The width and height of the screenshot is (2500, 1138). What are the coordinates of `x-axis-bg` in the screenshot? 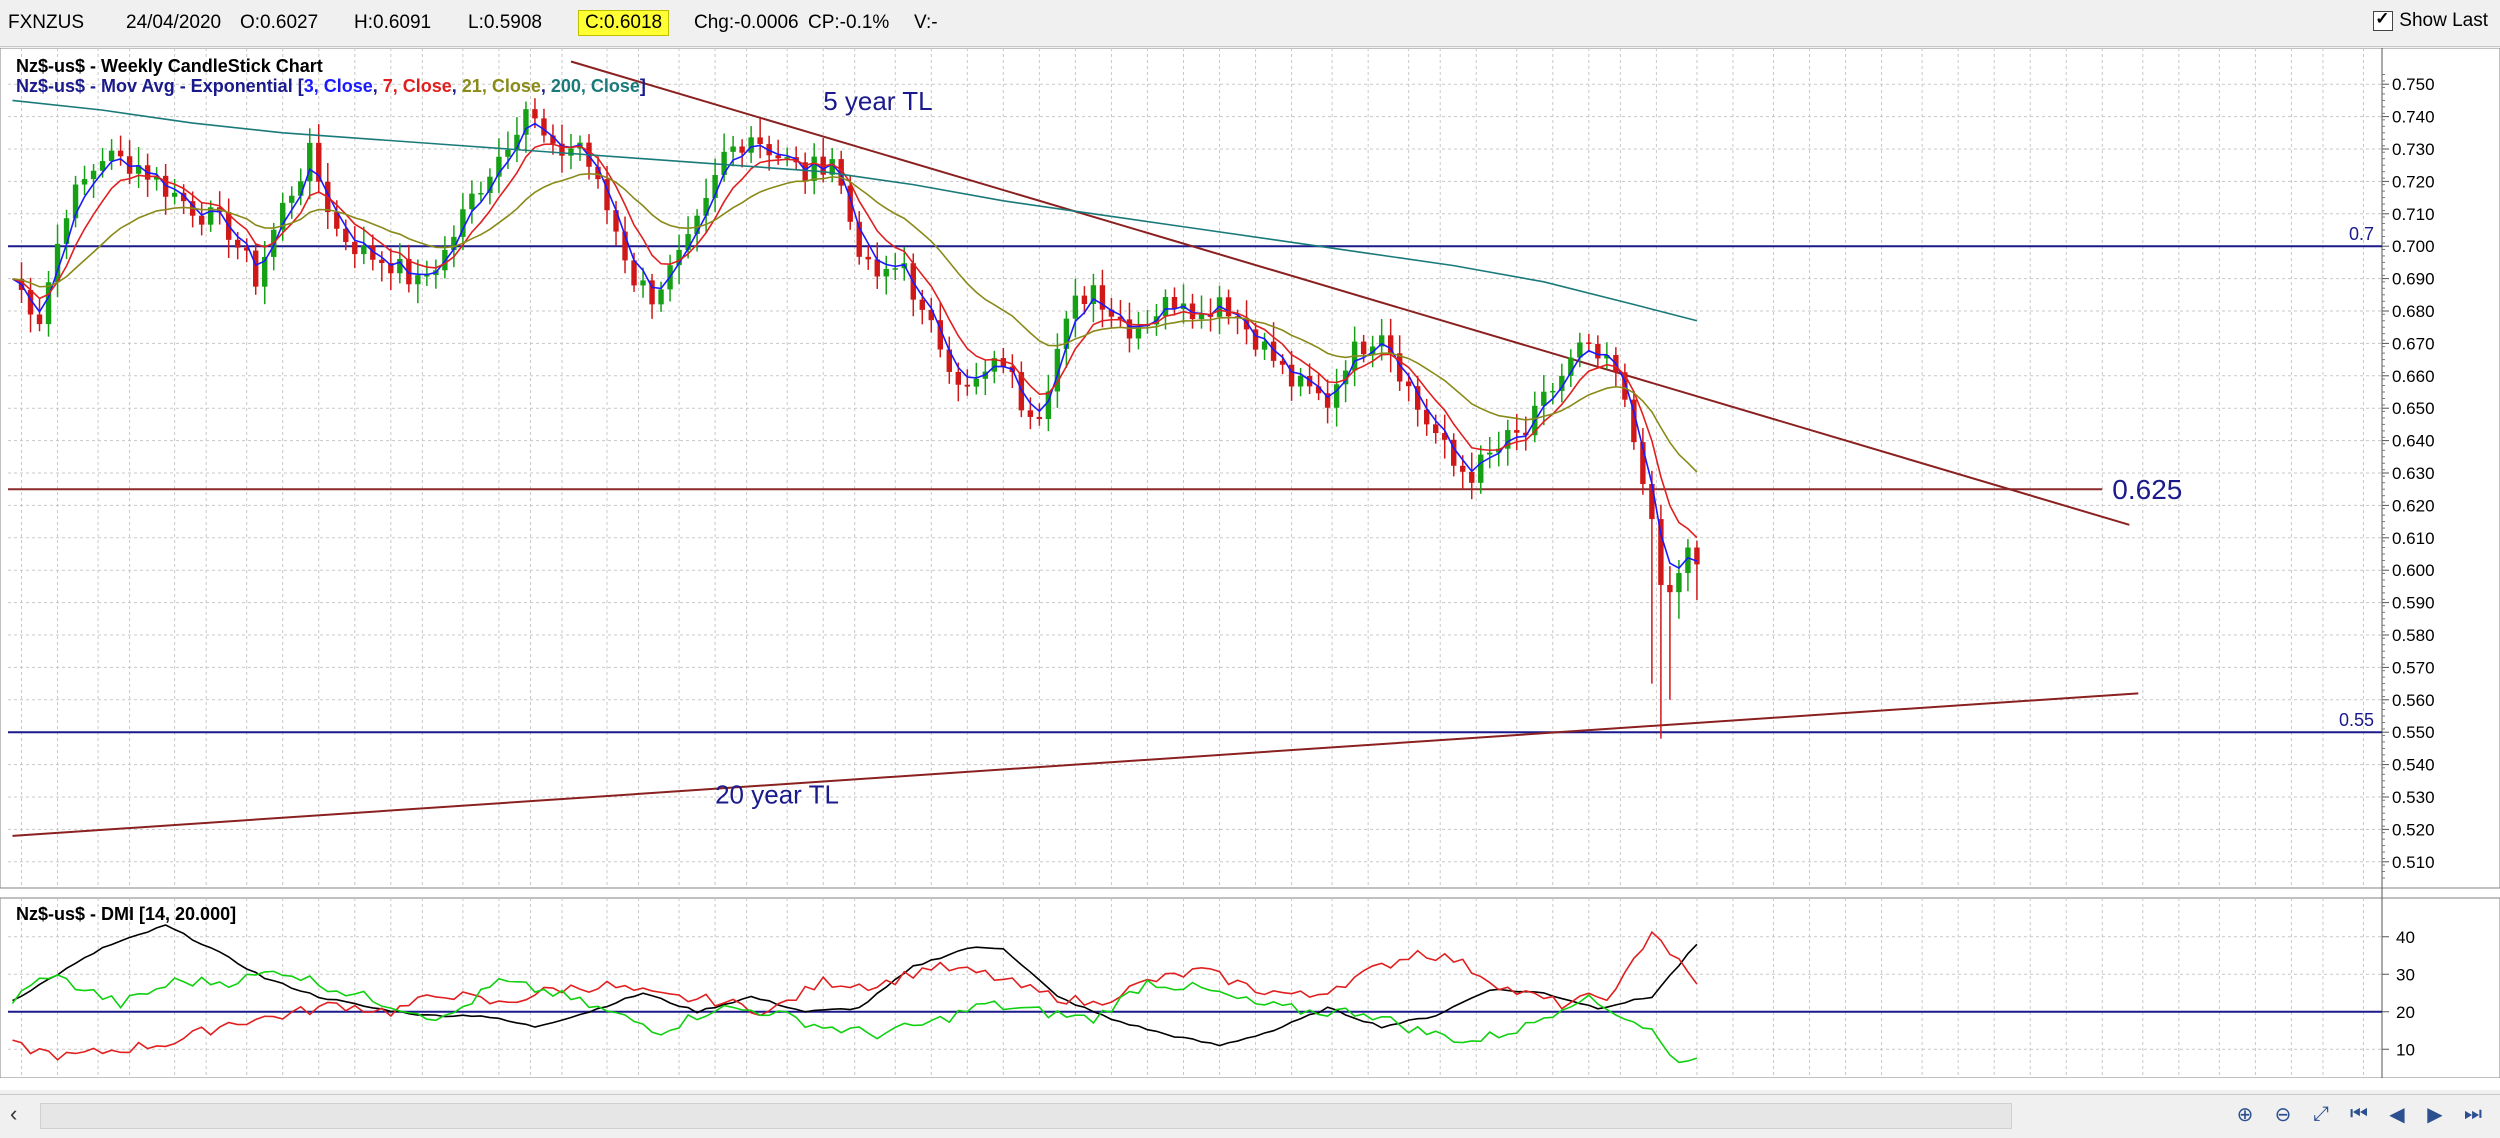 It's located at (1250, 1084).